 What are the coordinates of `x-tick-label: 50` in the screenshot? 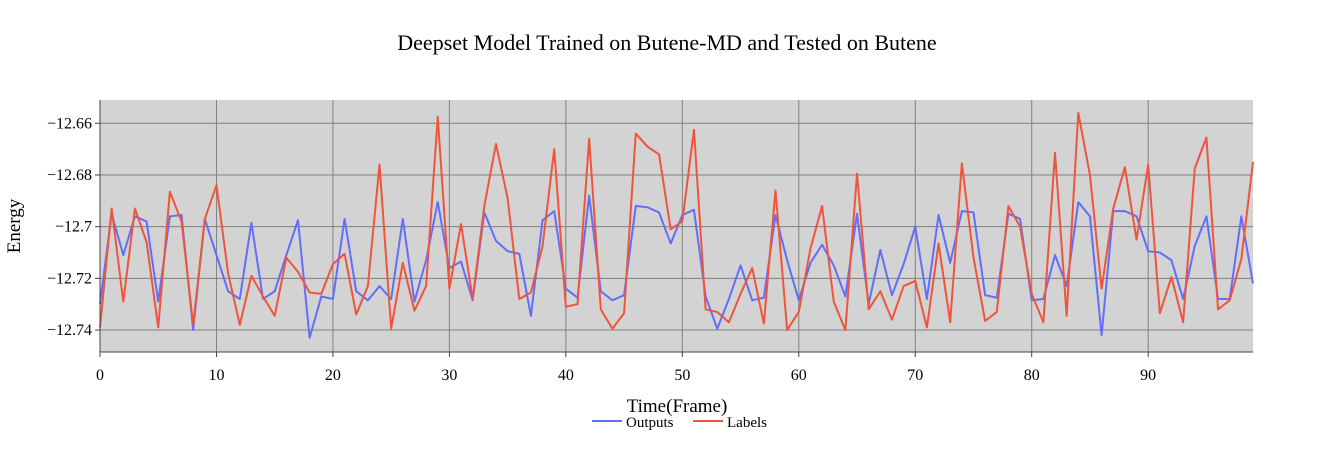 It's located at (682, 375).